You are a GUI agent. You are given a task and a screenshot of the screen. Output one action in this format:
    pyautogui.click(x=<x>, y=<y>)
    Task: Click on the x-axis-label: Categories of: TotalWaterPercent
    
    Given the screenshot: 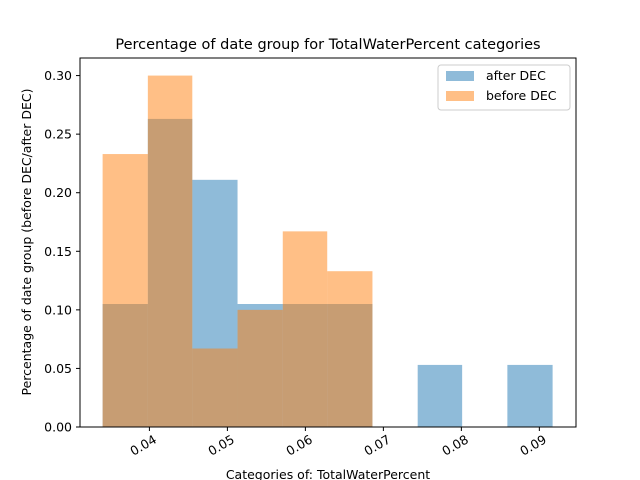 What is the action you would take?
    pyautogui.click(x=328, y=473)
    